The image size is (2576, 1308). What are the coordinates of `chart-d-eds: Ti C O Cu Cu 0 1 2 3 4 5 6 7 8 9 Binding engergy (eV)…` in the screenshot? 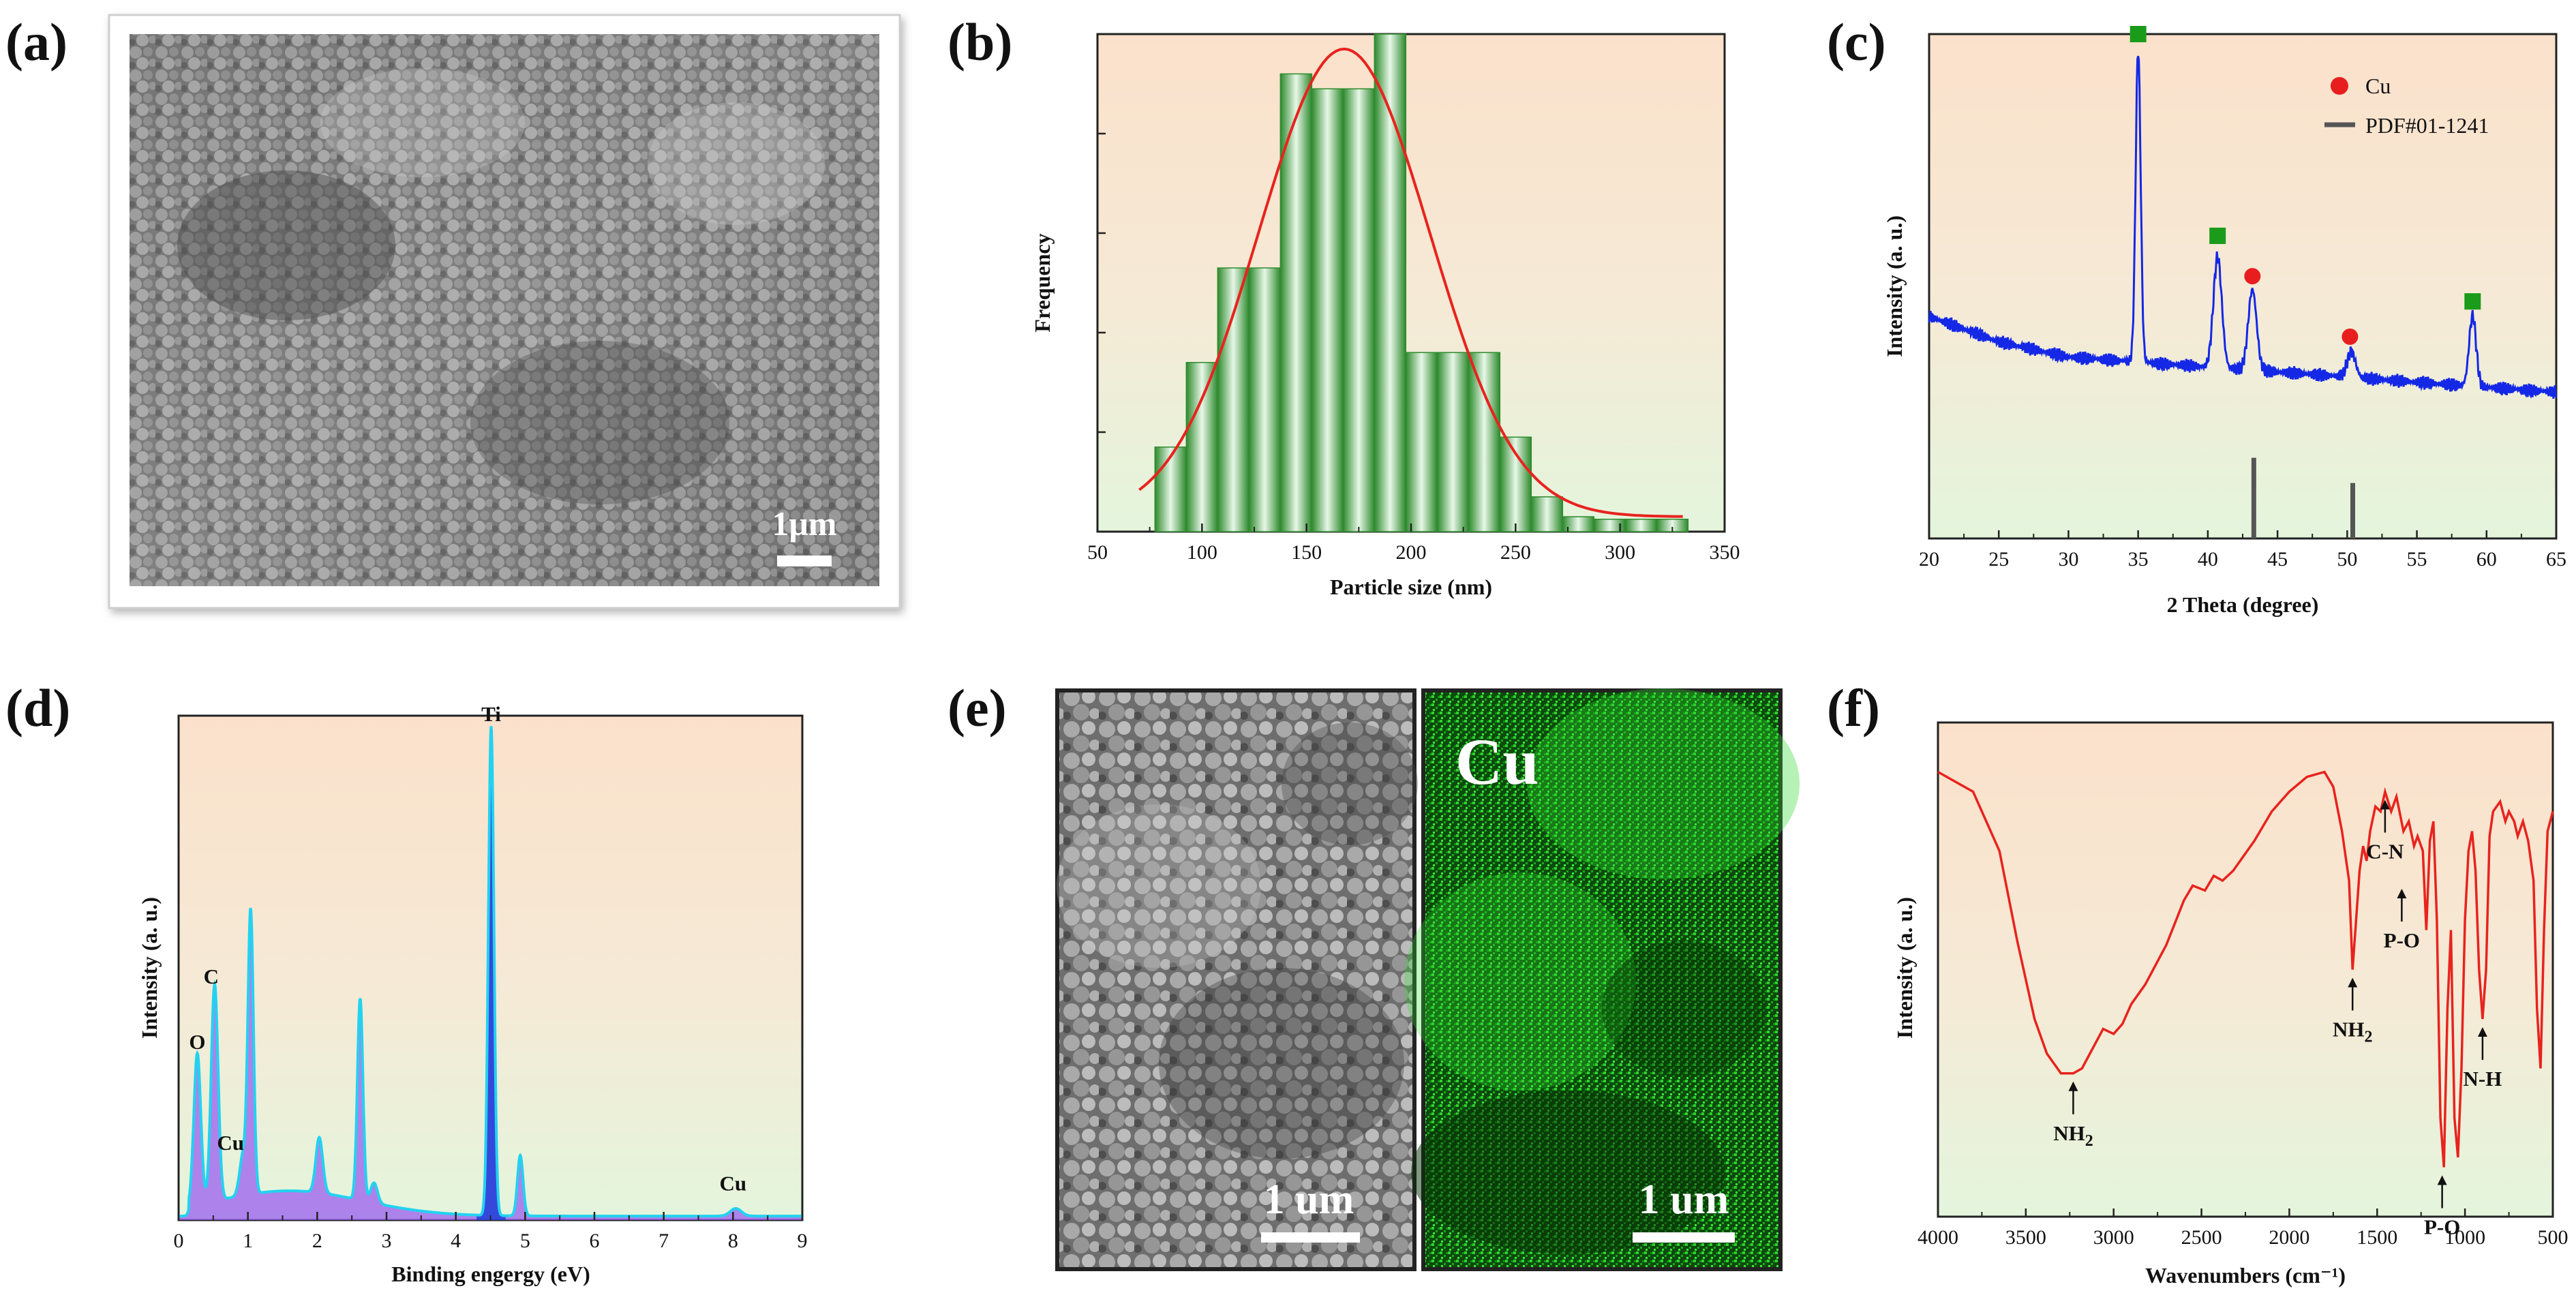 It's located at (473, 994).